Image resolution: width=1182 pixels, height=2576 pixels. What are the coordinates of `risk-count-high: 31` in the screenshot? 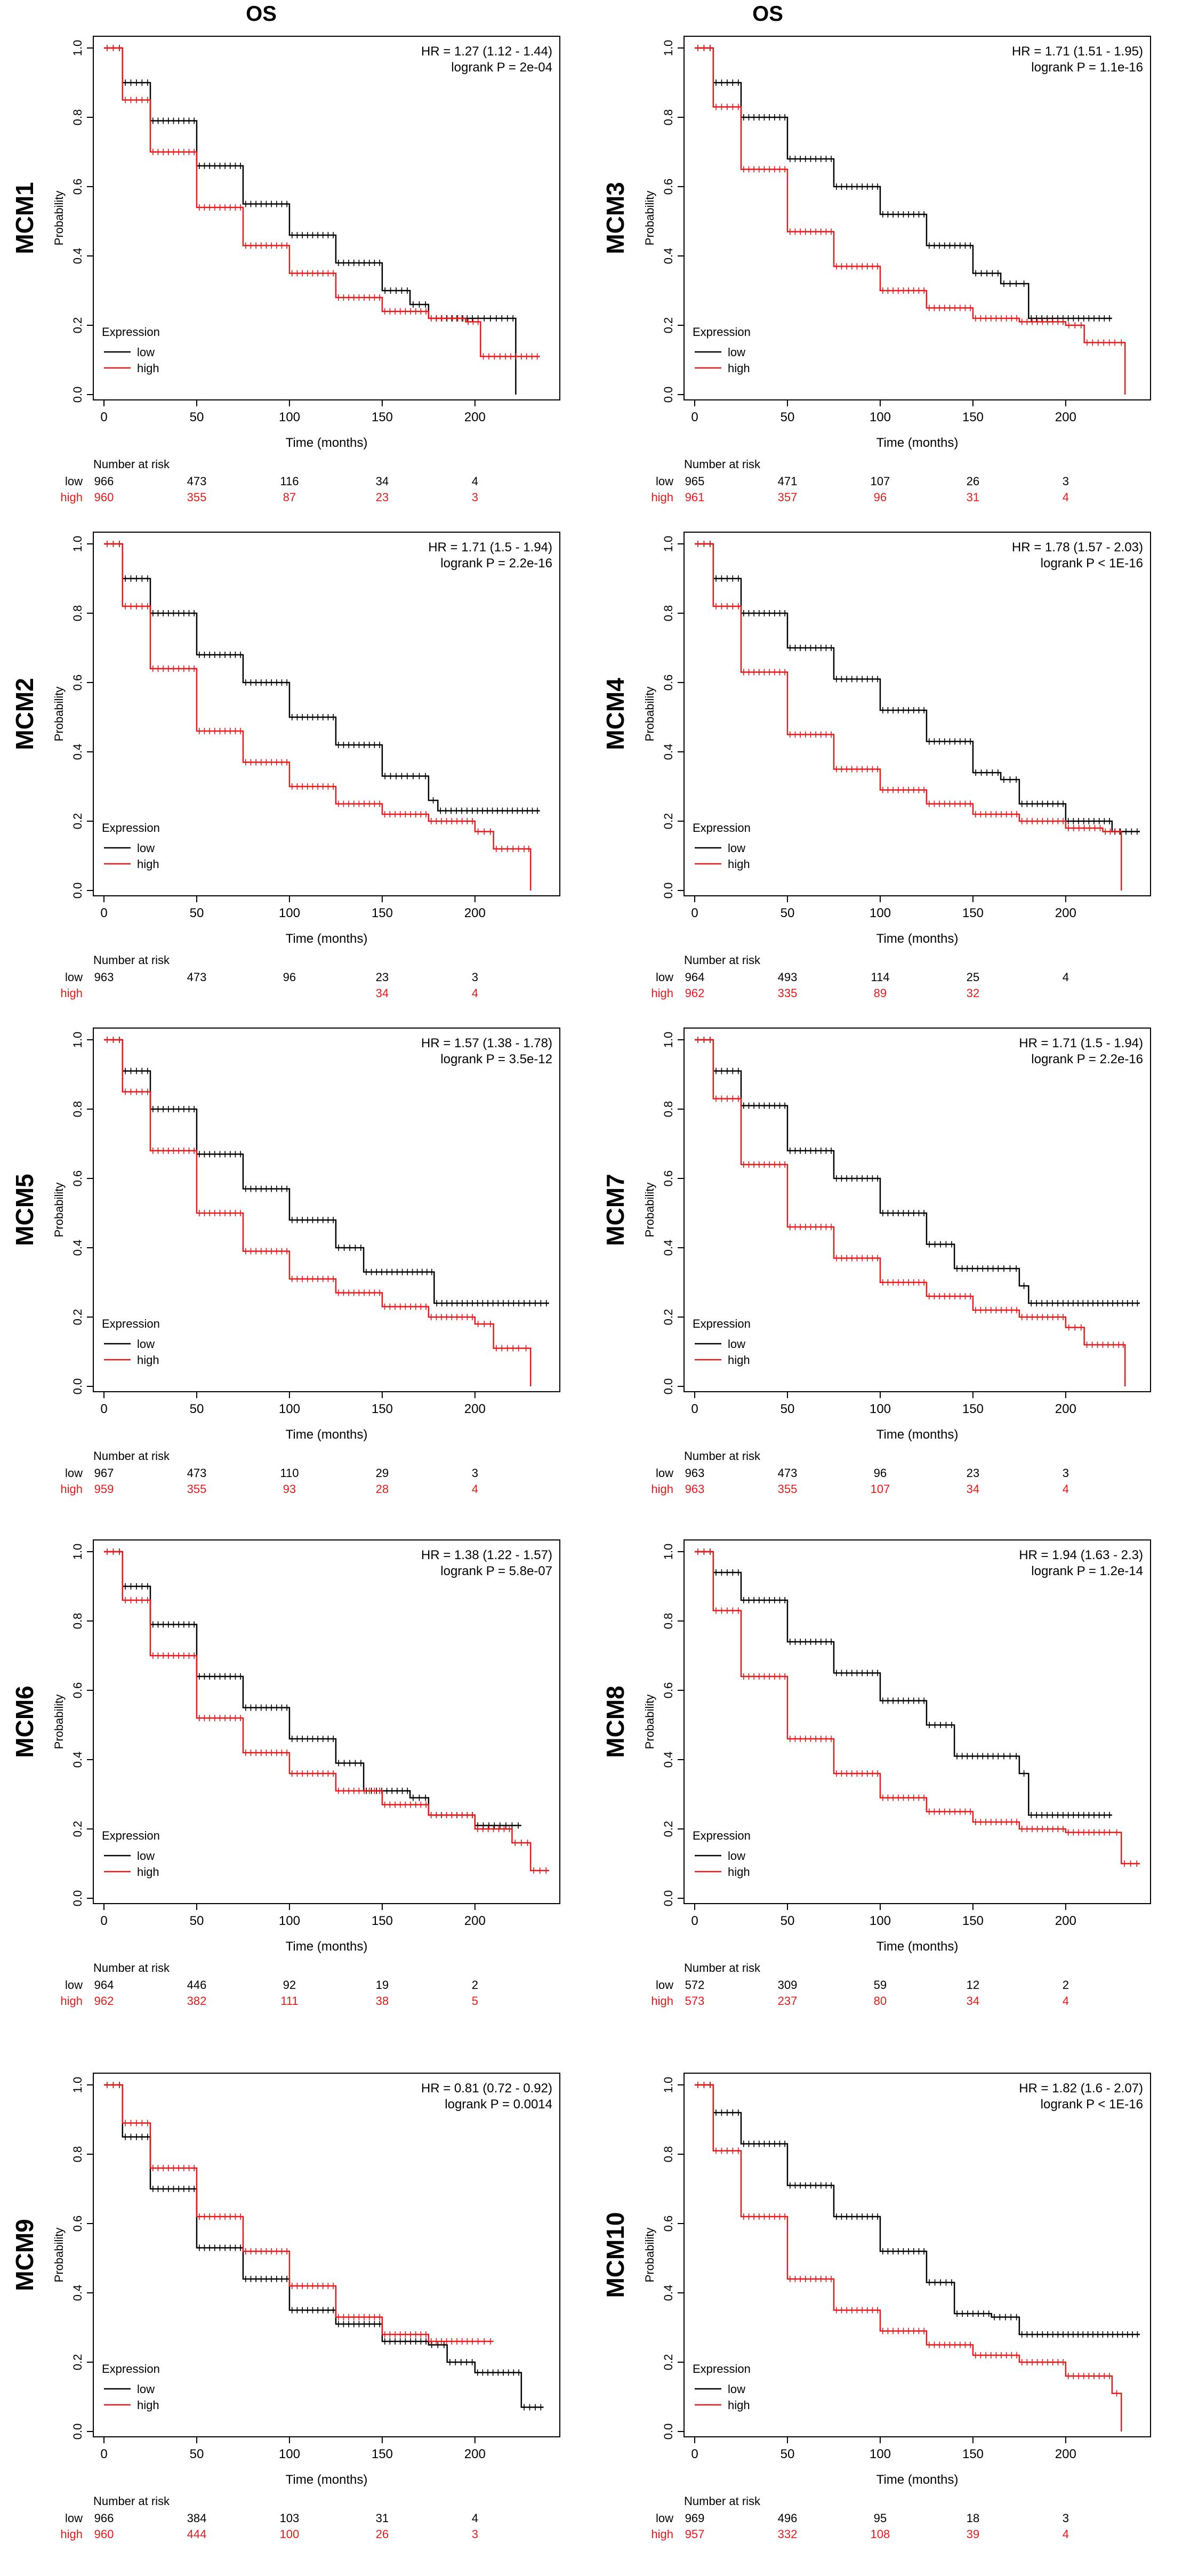 It's located at (973, 498).